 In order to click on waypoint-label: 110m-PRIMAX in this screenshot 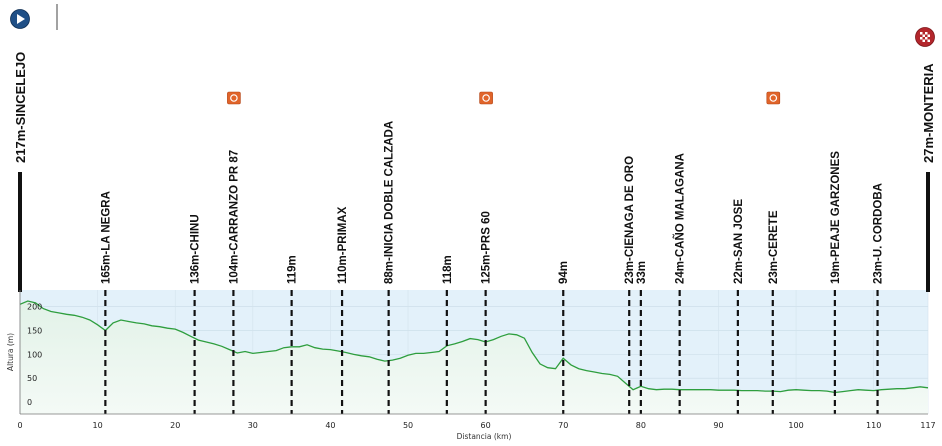, I will do `click(343, 245)`.